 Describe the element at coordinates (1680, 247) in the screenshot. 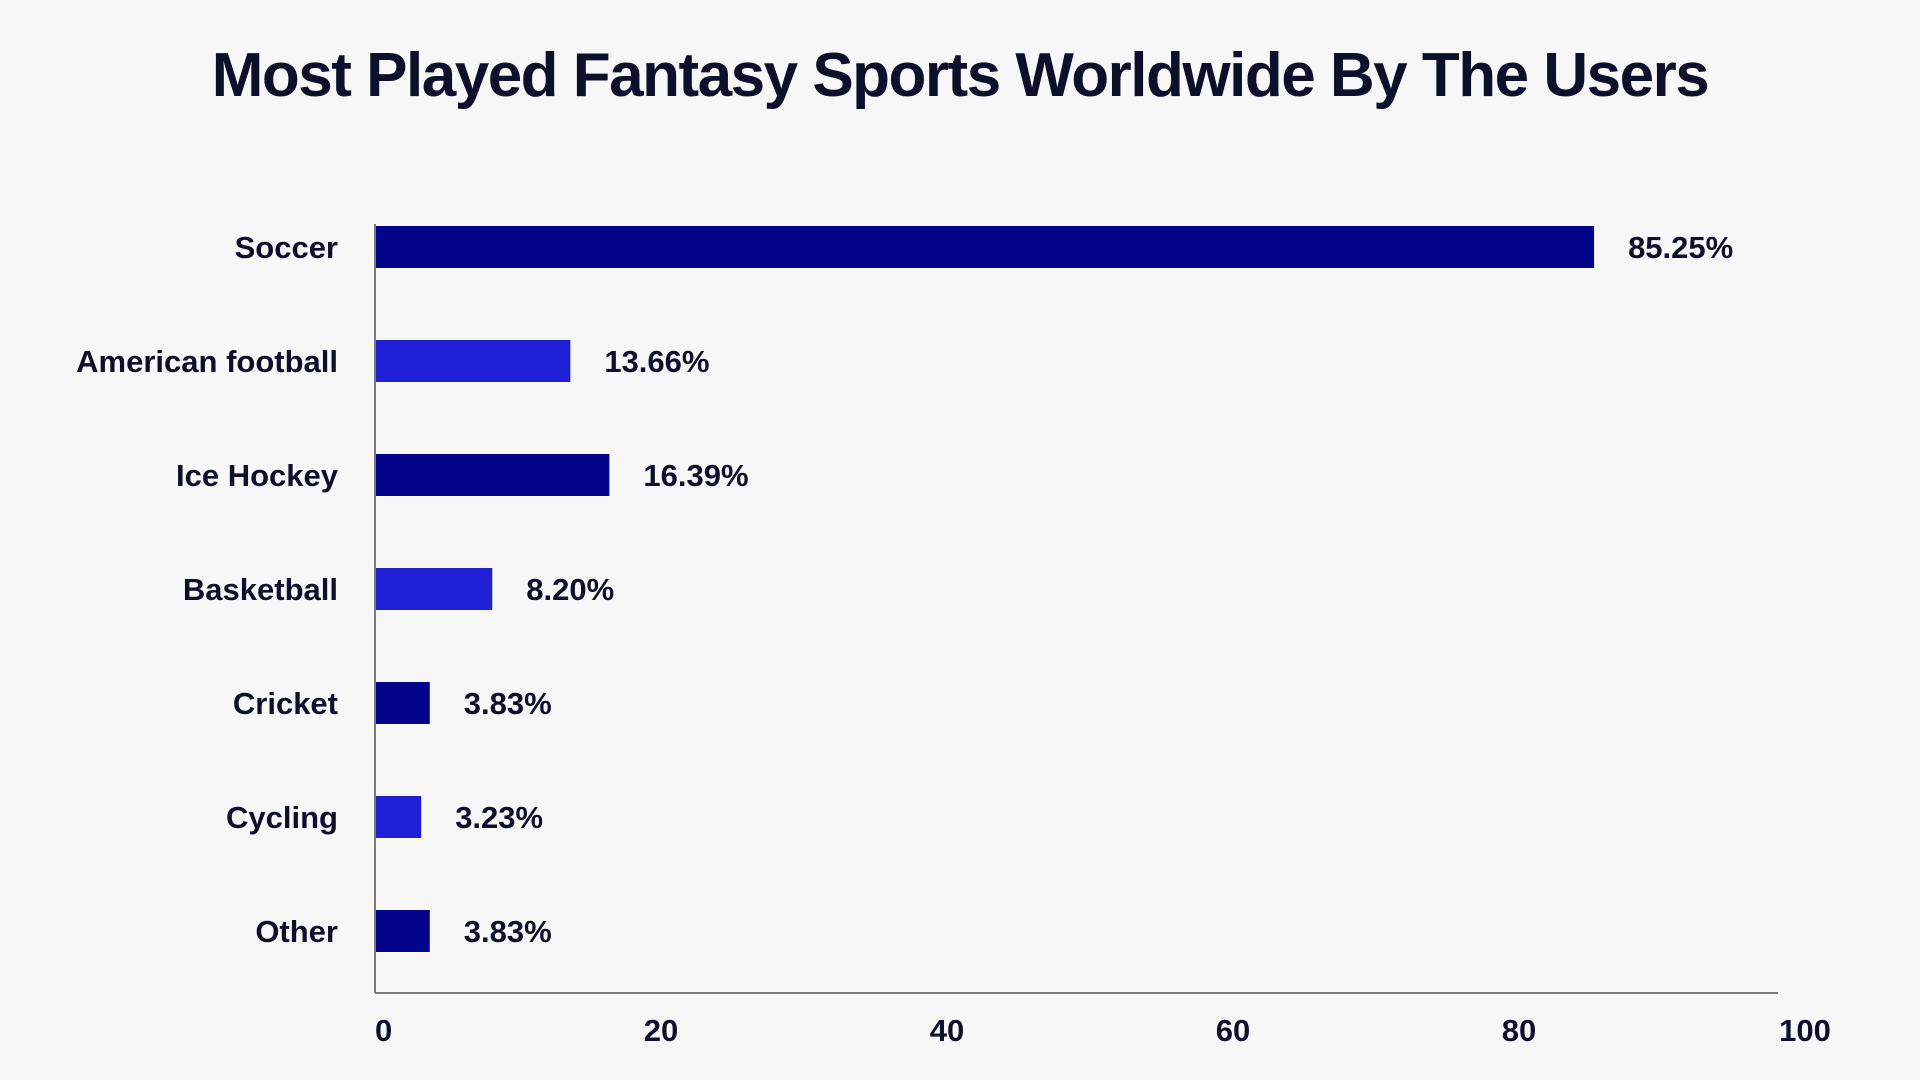

I see `value-label-soccer: 85.25%` at that location.